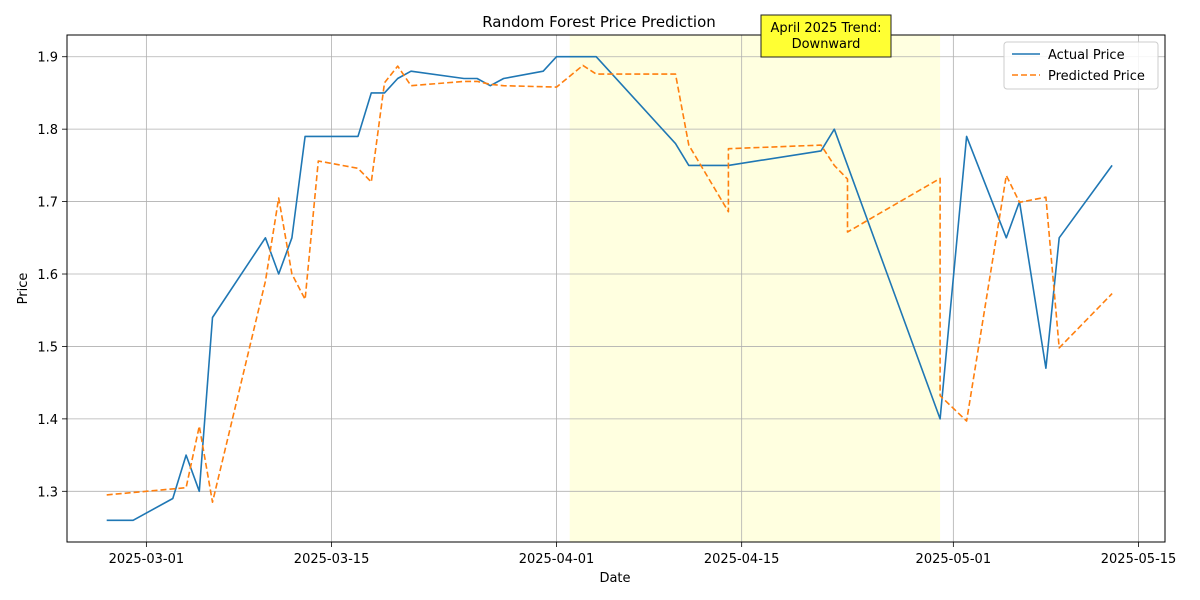 This screenshot has height=600, width=1200. I want to click on x-tick-label: 2025-03-15, so click(332, 559).